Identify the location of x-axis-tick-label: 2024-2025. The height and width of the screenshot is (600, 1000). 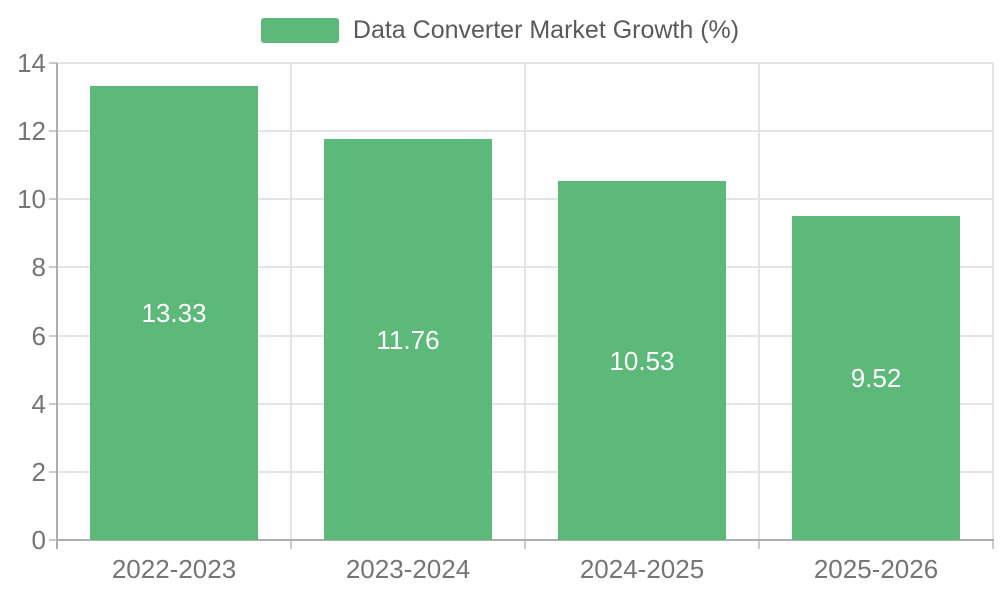
(642, 569).